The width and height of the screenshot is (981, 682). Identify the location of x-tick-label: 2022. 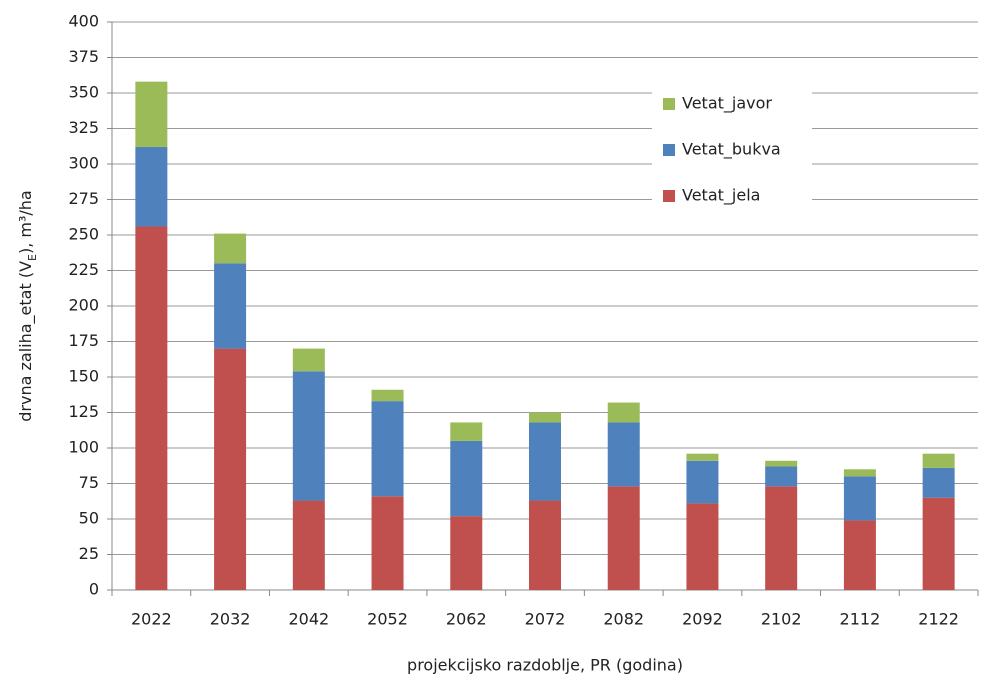
(151, 619).